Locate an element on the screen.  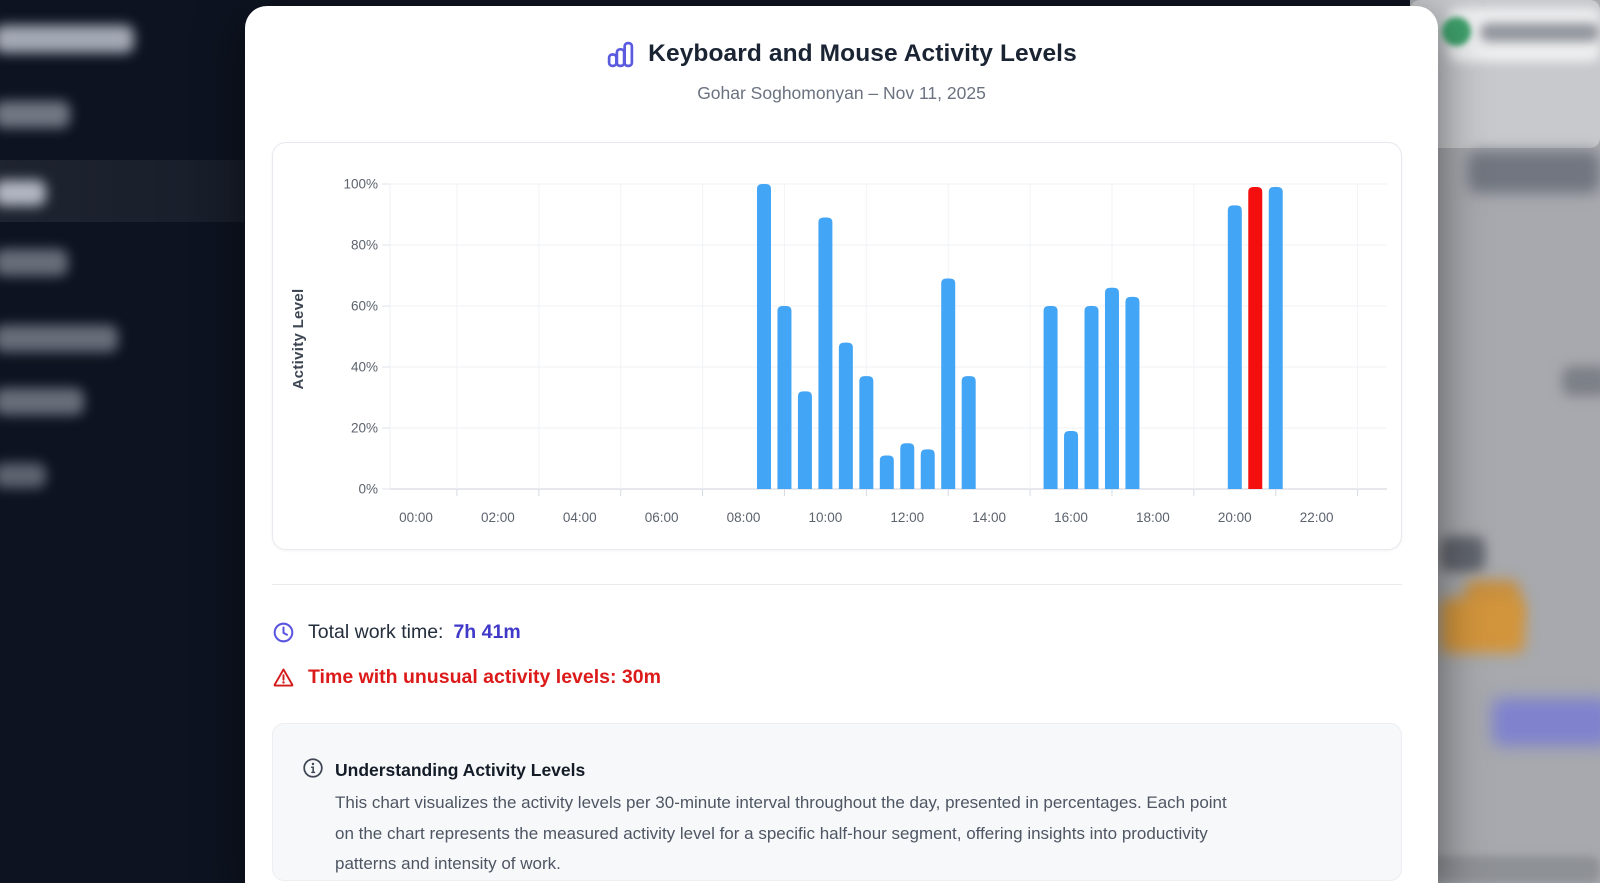
unusual-activity-text: Time with unusual activity levels: 30m is located at coordinates (484, 676).